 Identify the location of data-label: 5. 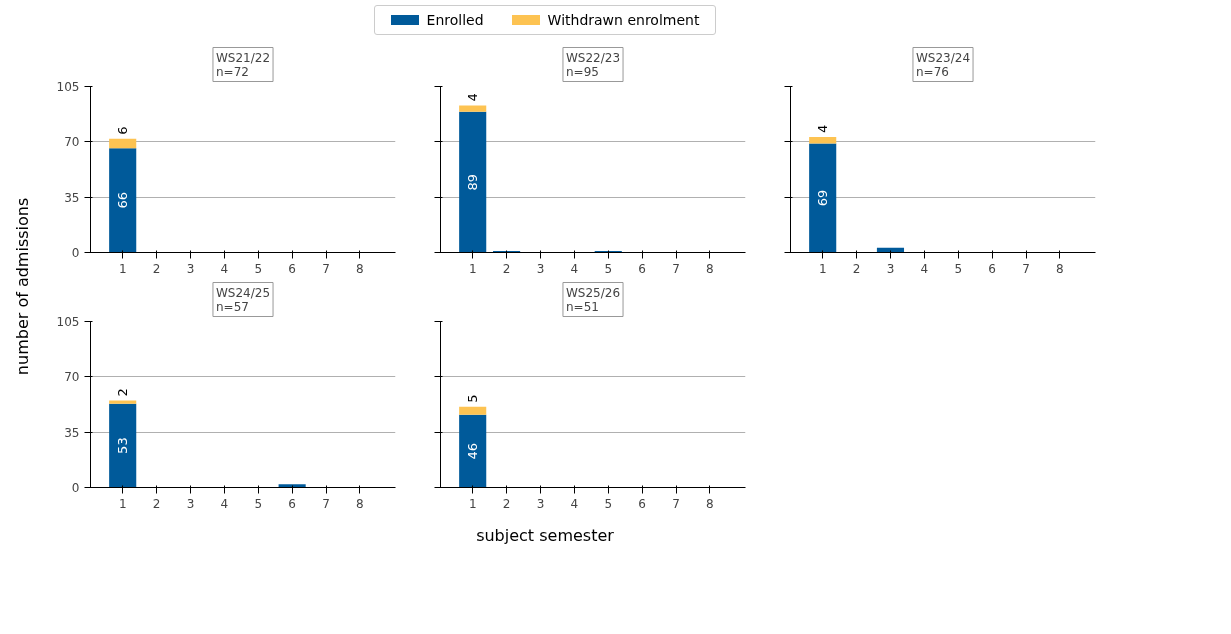
(473, 398).